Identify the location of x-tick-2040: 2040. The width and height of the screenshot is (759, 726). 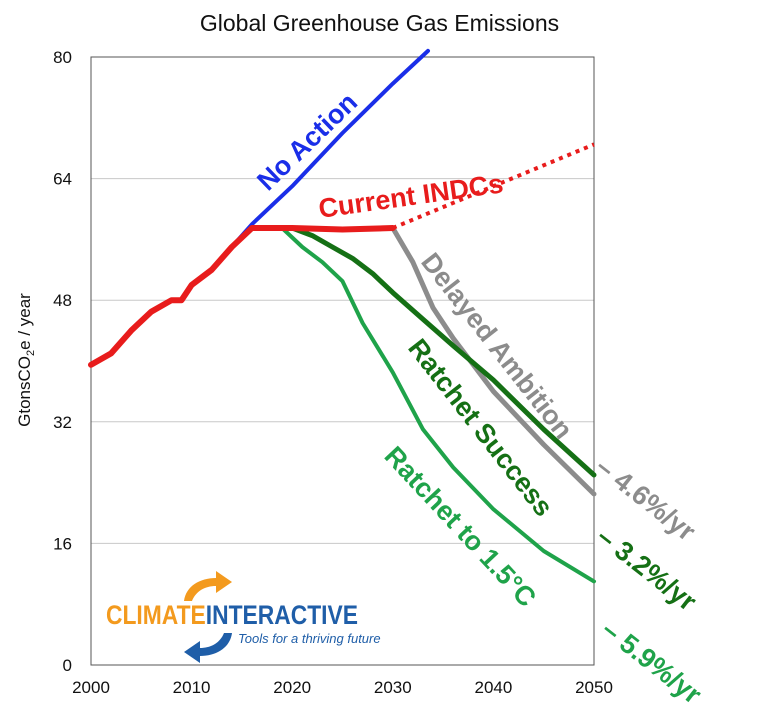
(493, 687).